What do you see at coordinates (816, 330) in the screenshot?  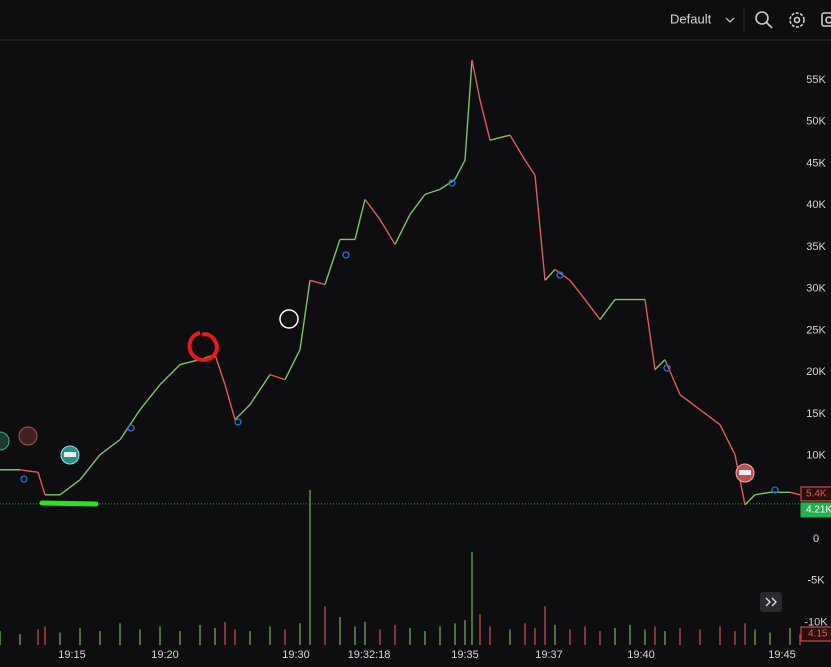 I see `y-tick-label: 25K` at bounding box center [816, 330].